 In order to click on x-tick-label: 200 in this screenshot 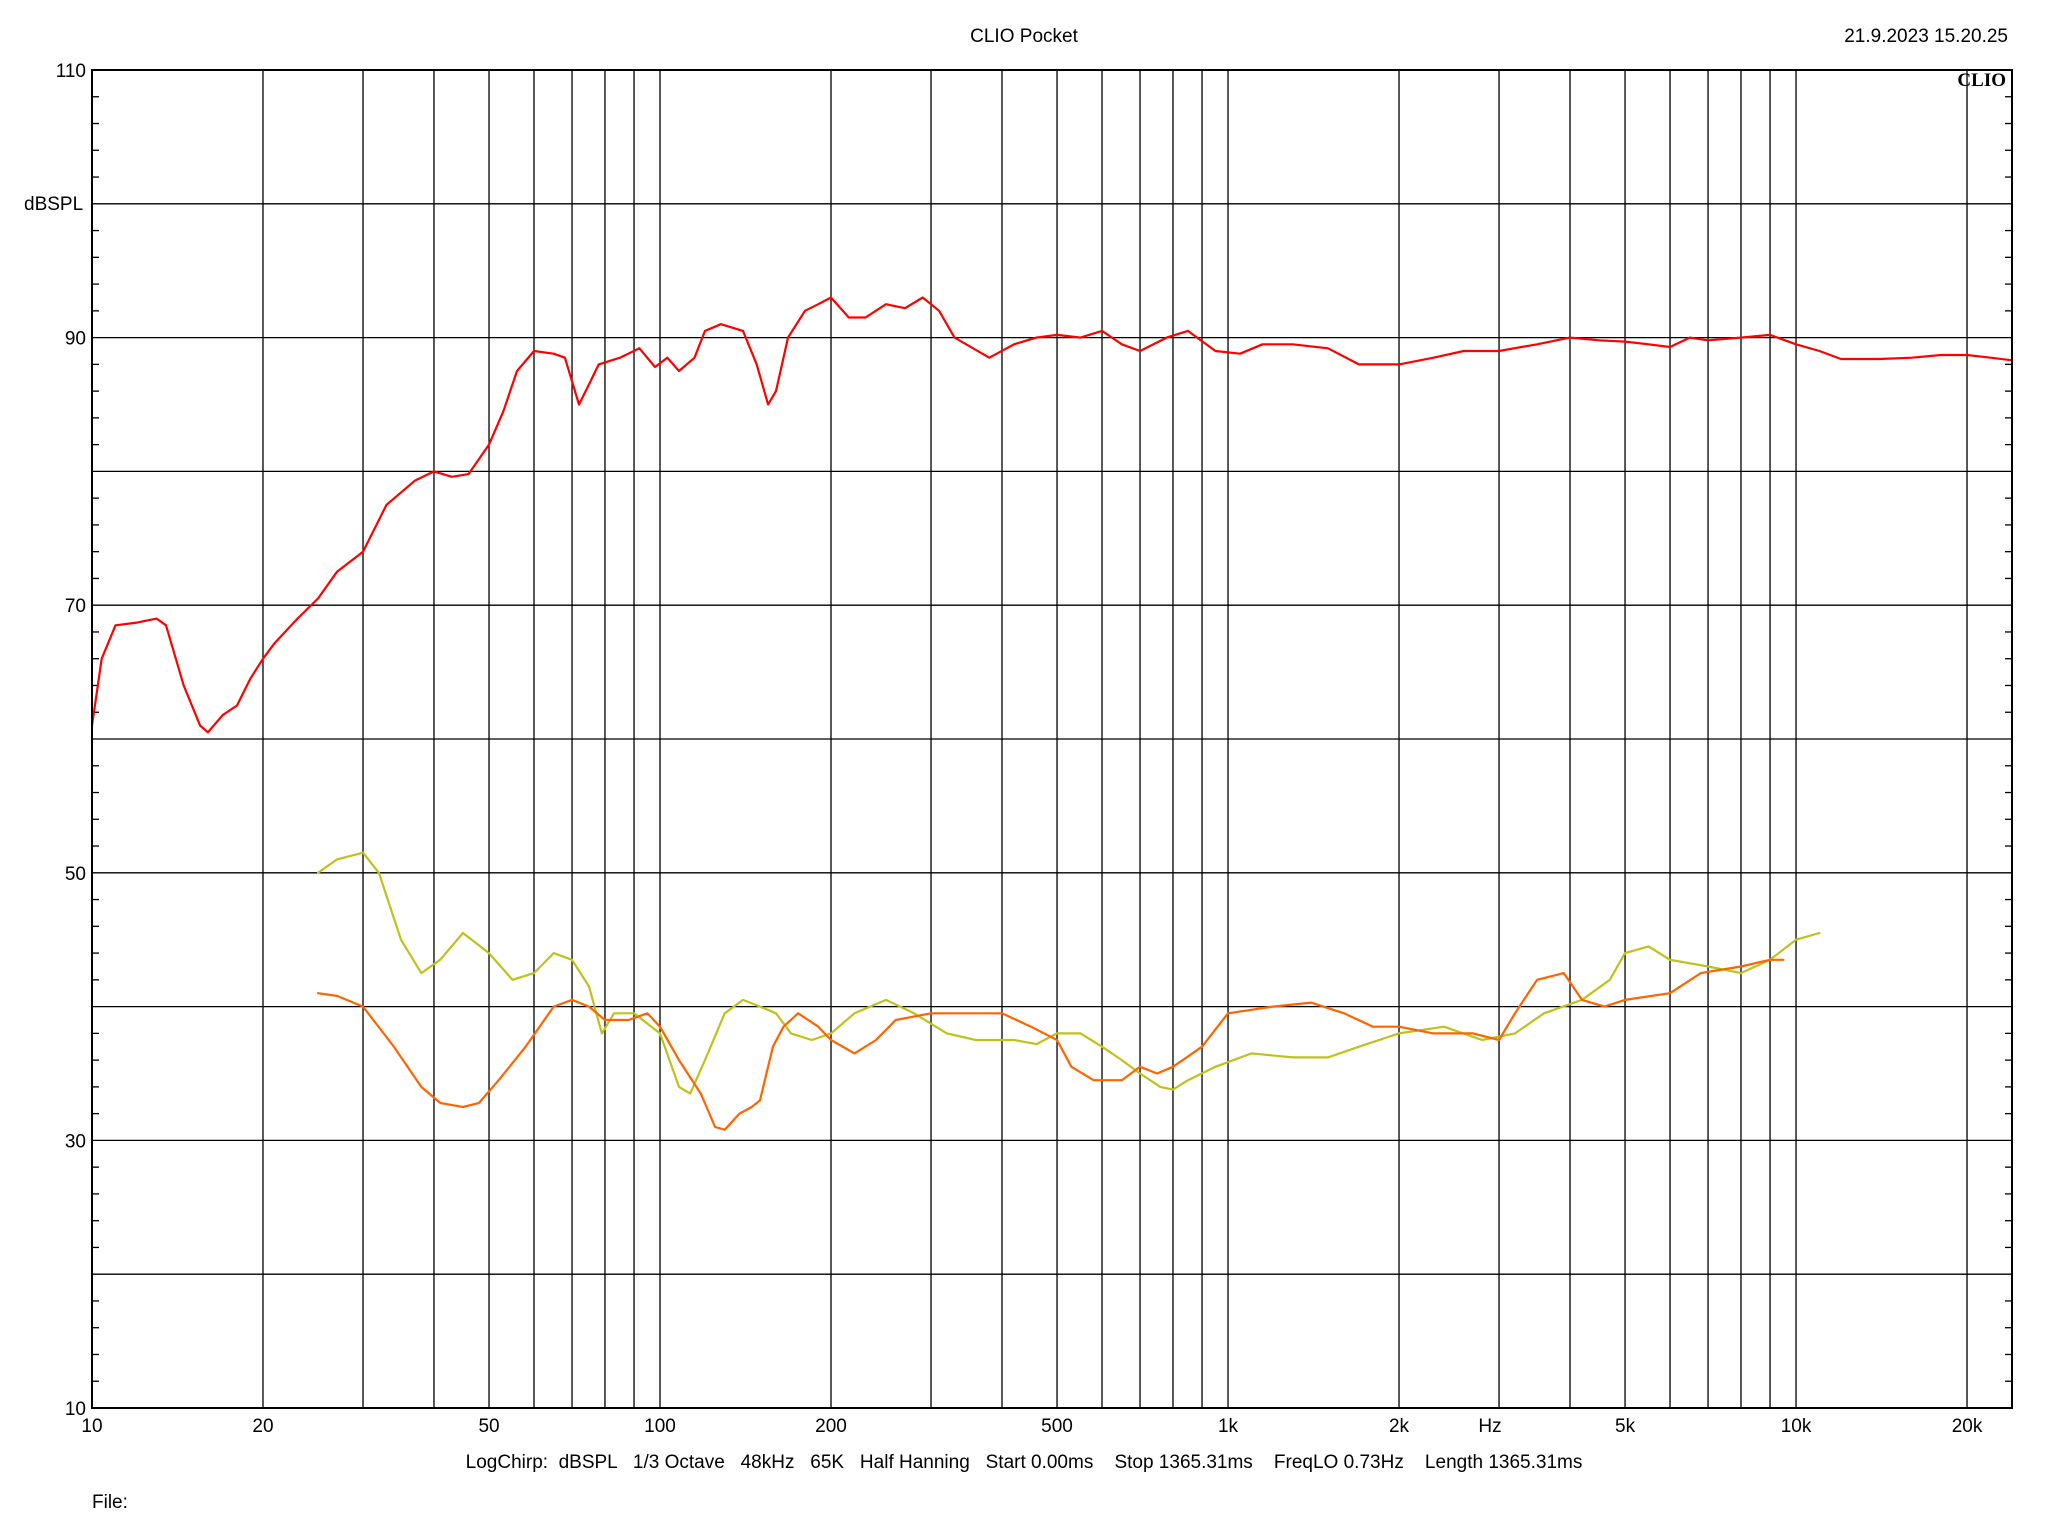, I will do `click(831, 1426)`.